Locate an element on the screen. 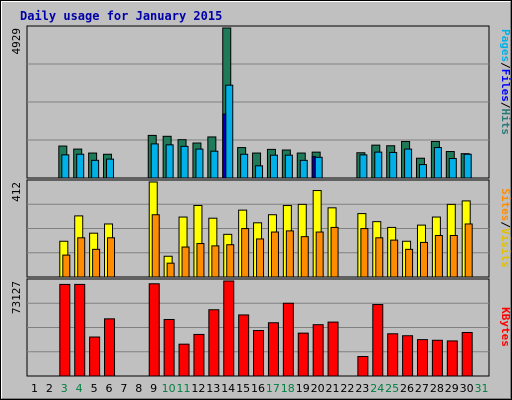 The width and height of the screenshot is (512, 400). x-tick-day-12: 12 is located at coordinates (198, 388).